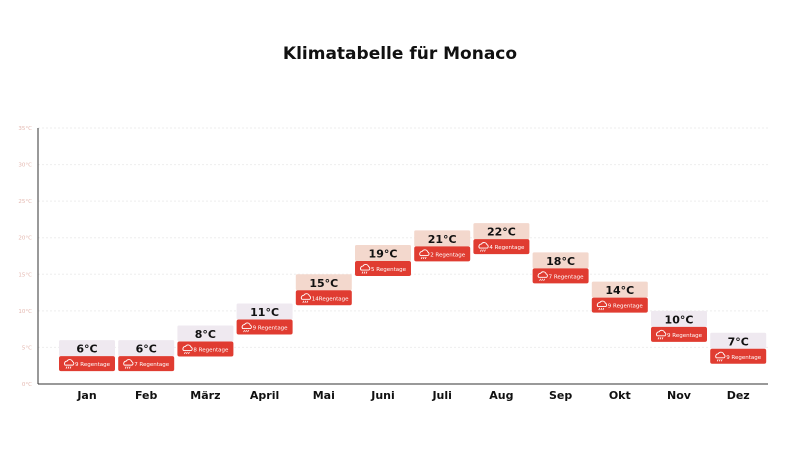 This screenshot has width=800, height=450. What do you see at coordinates (448, 255) in the screenshot?
I see `rain-days-label: 2 Regentage` at bounding box center [448, 255].